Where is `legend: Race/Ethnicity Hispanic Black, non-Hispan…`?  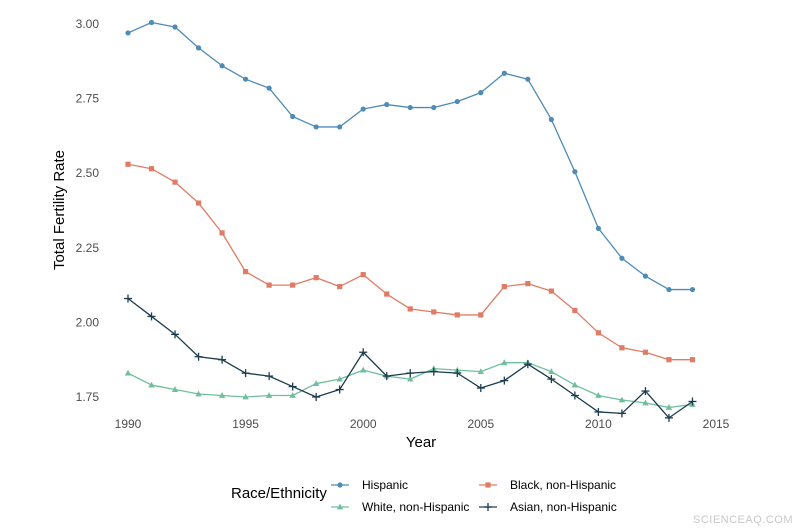 legend: Race/Ethnicity Hispanic Black, non-Hispan… is located at coordinates (424, 496).